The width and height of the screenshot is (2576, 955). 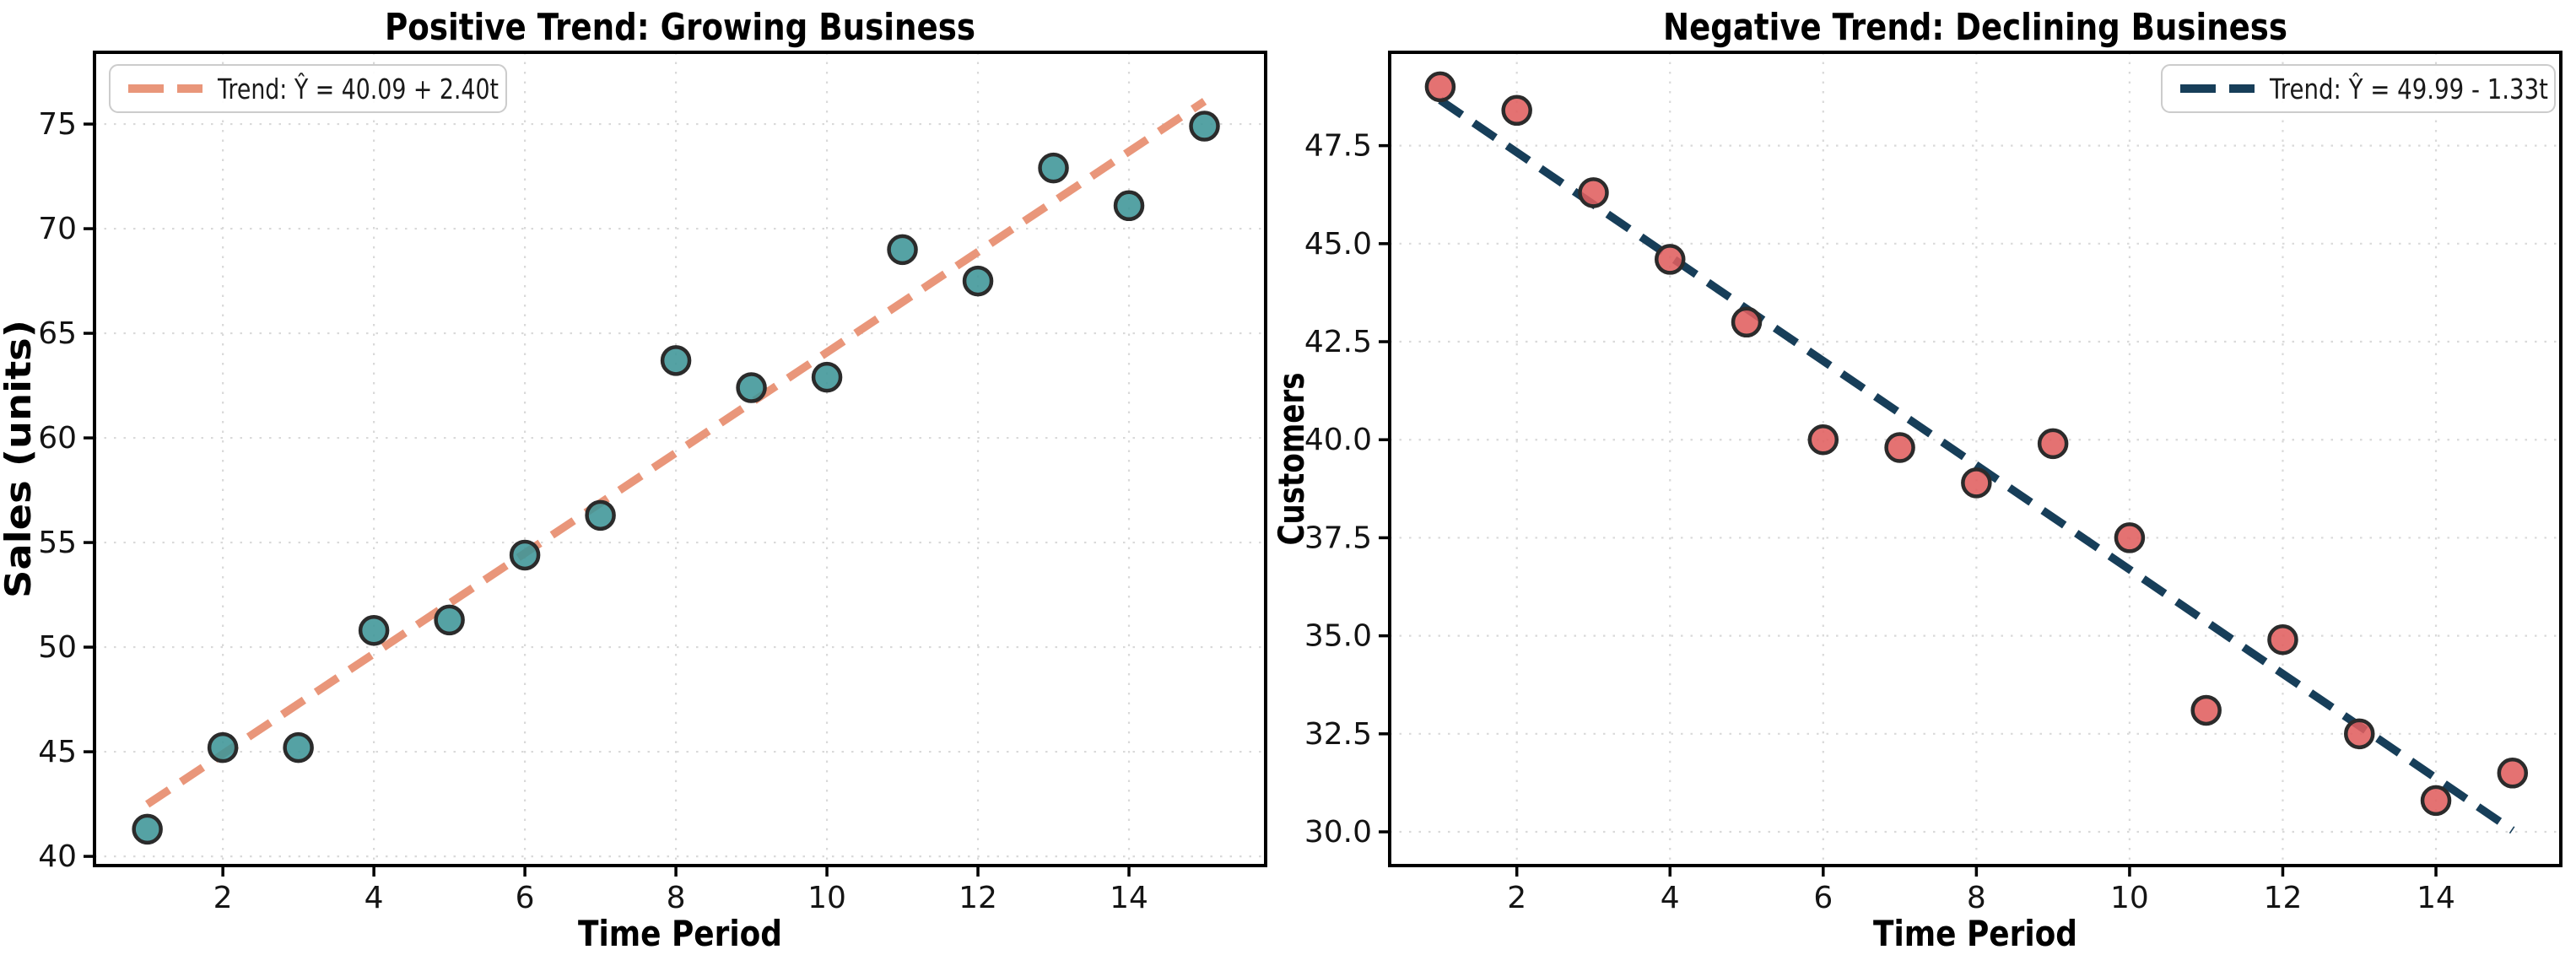 I want to click on right-legend: Trend: Ŷ = 49.99 - 1.33t, so click(x=2358, y=88).